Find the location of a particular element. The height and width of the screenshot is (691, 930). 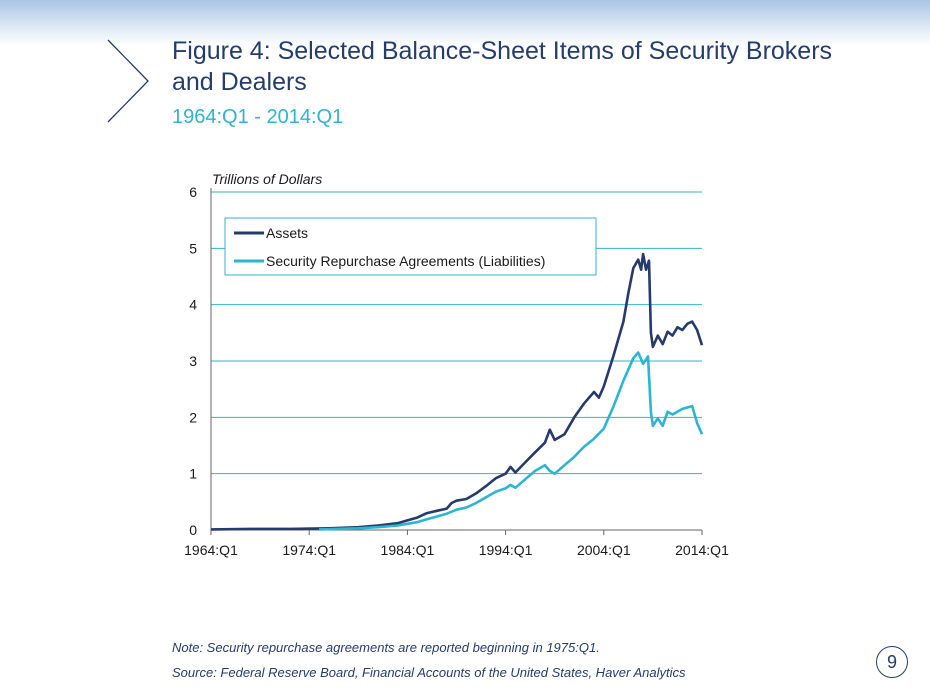

page-subtitle: 1964:Q1 - 2014:Q1 is located at coordinates (258, 117).